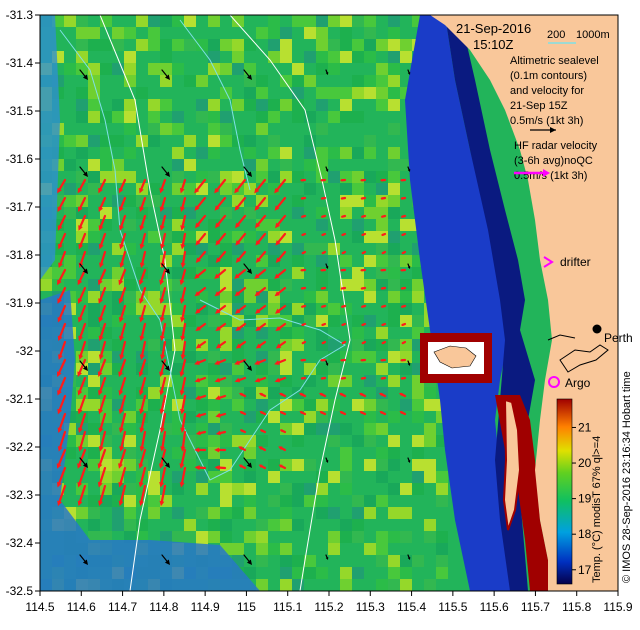 This screenshot has width=640, height=630. I want to click on x-tick-label: 114.6, so click(81, 607).